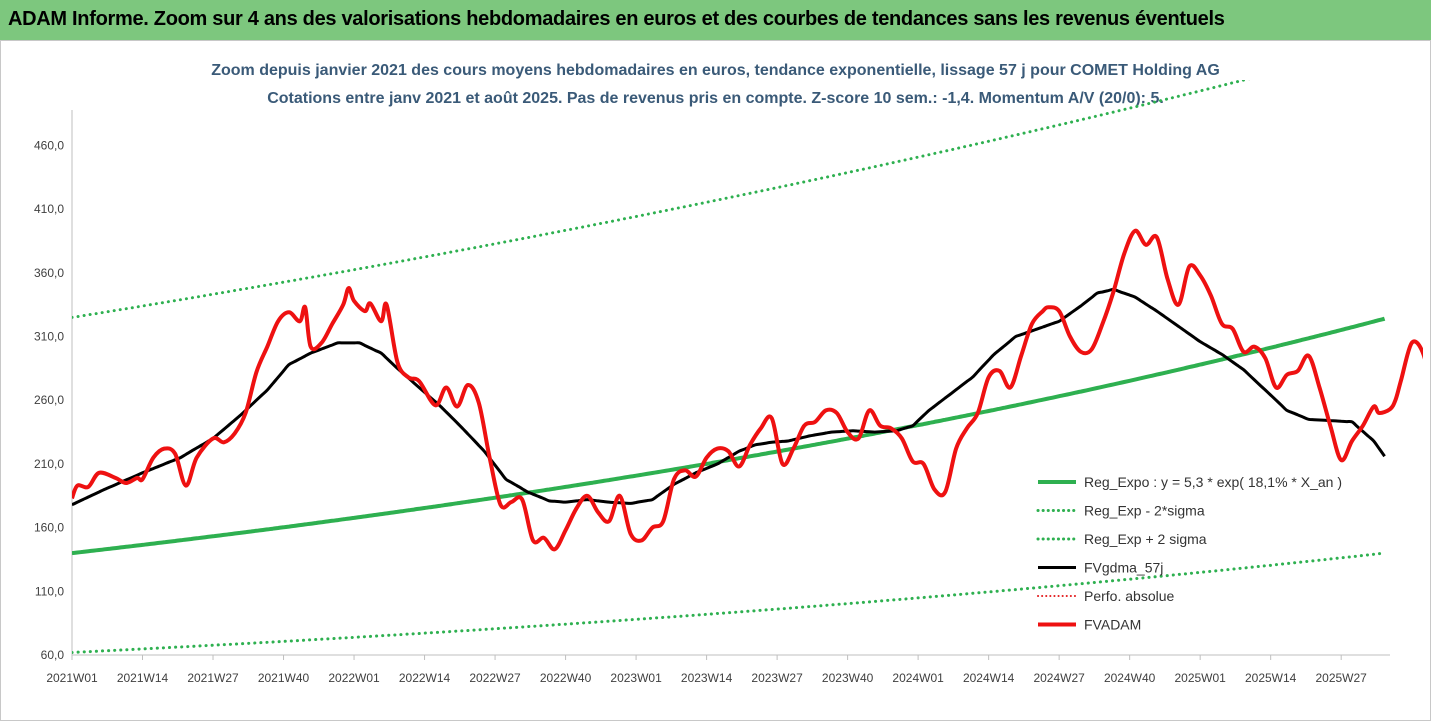  I want to click on y-tick-label: 110,0, so click(49, 591).